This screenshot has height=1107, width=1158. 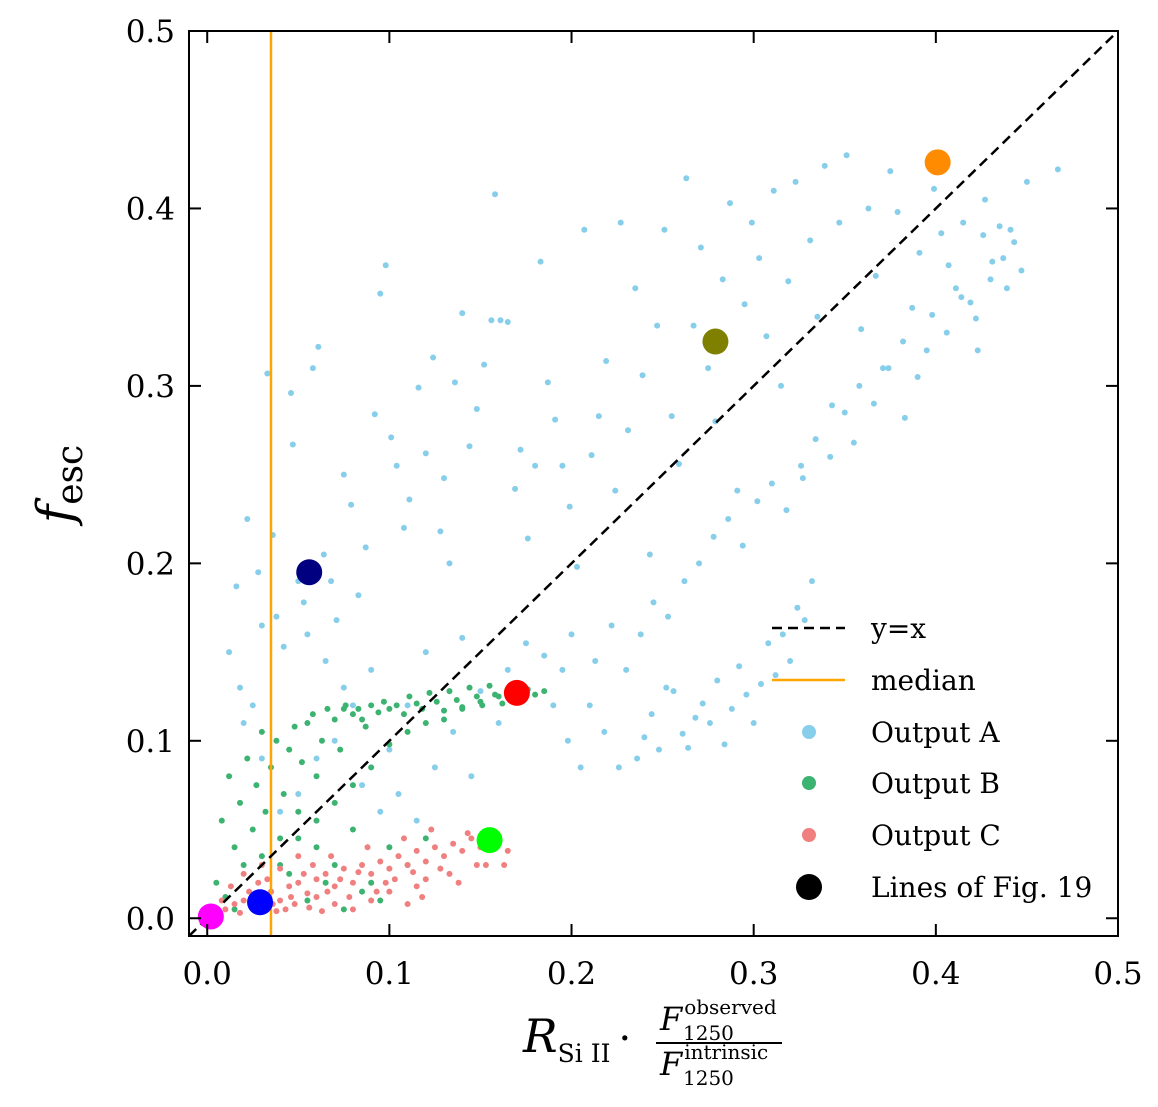 I want to click on legend-label-output-a: Output A, so click(x=935, y=732).